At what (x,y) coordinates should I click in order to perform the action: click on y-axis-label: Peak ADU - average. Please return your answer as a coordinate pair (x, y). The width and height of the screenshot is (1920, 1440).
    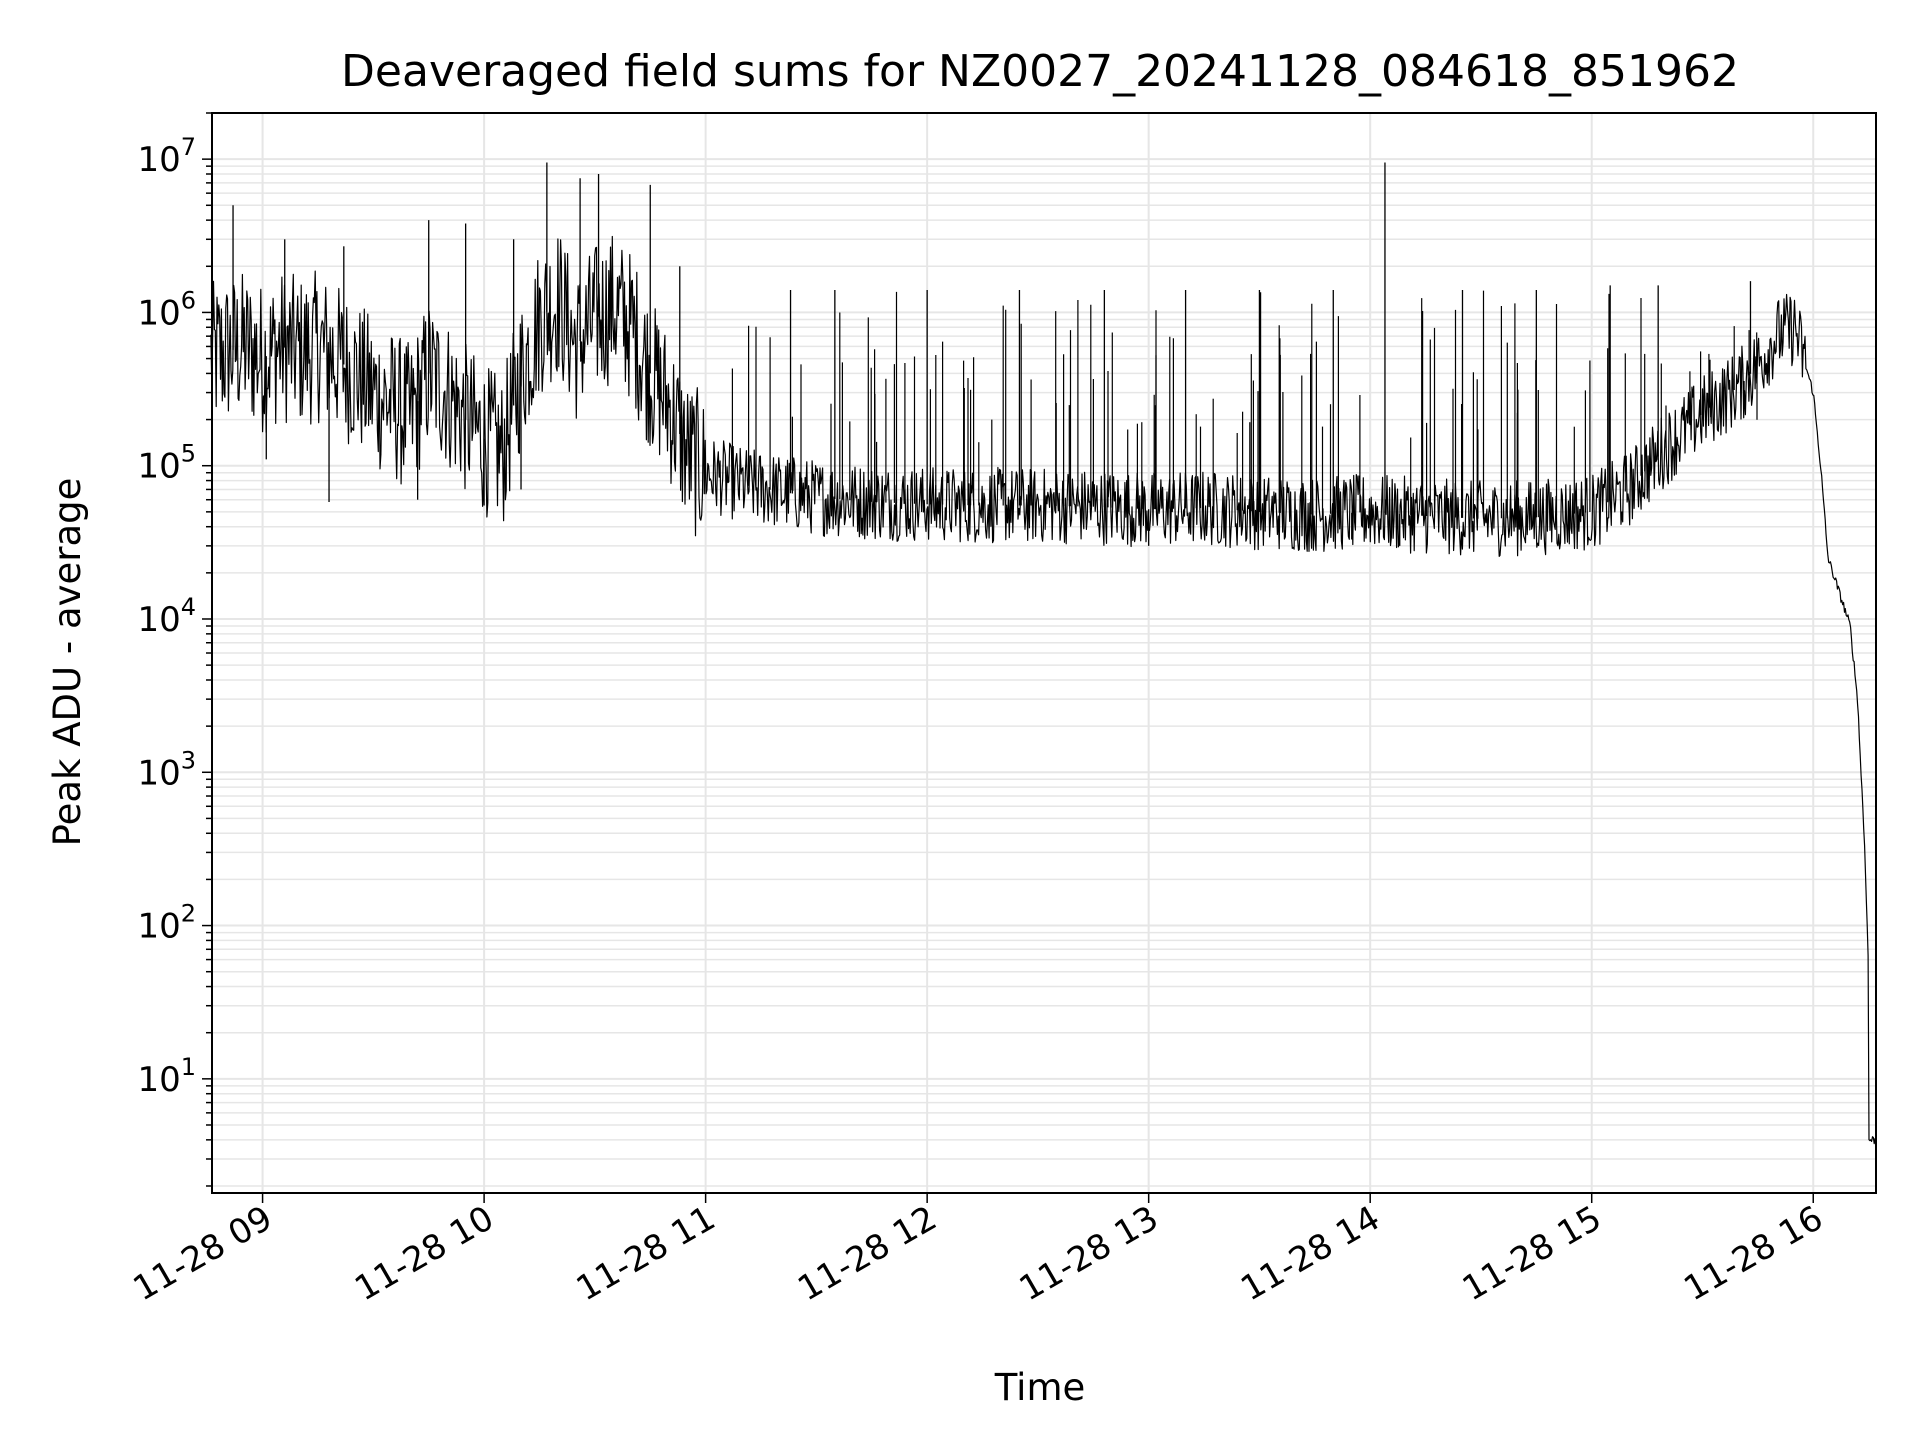
    Looking at the image, I should click on (67, 662).